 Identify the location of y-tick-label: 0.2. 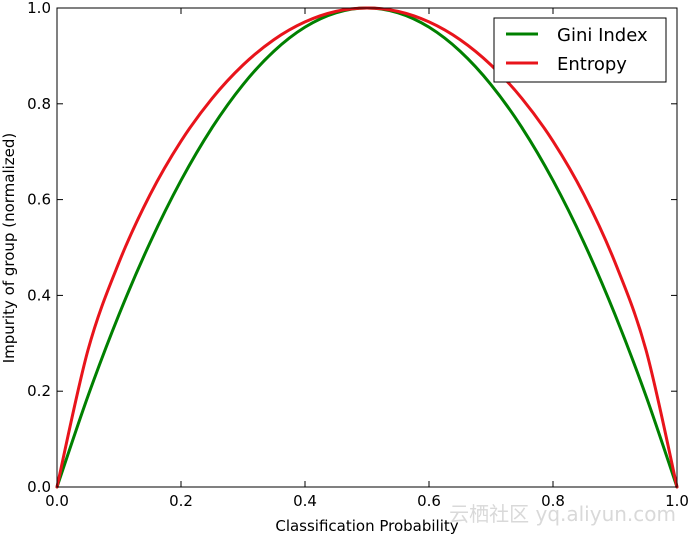
(39, 391).